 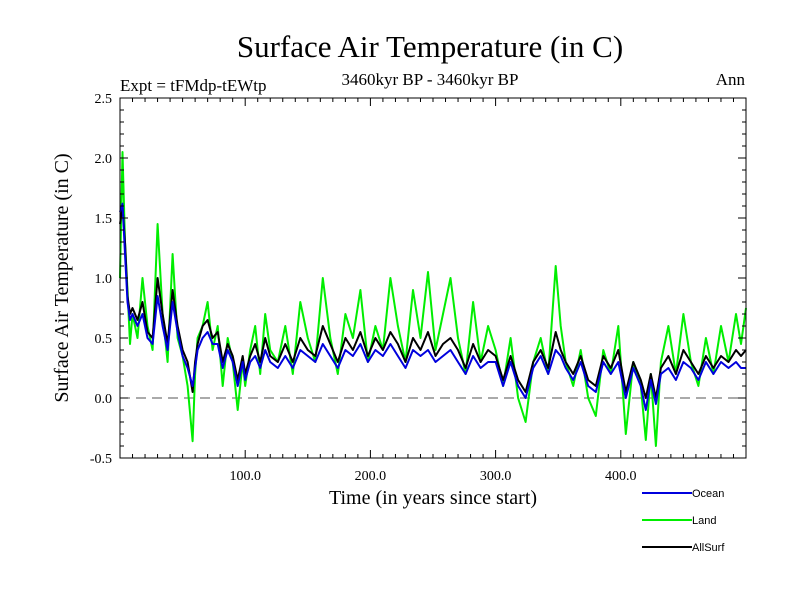 I want to click on y-tick-label: 0.0, so click(x=104, y=399).